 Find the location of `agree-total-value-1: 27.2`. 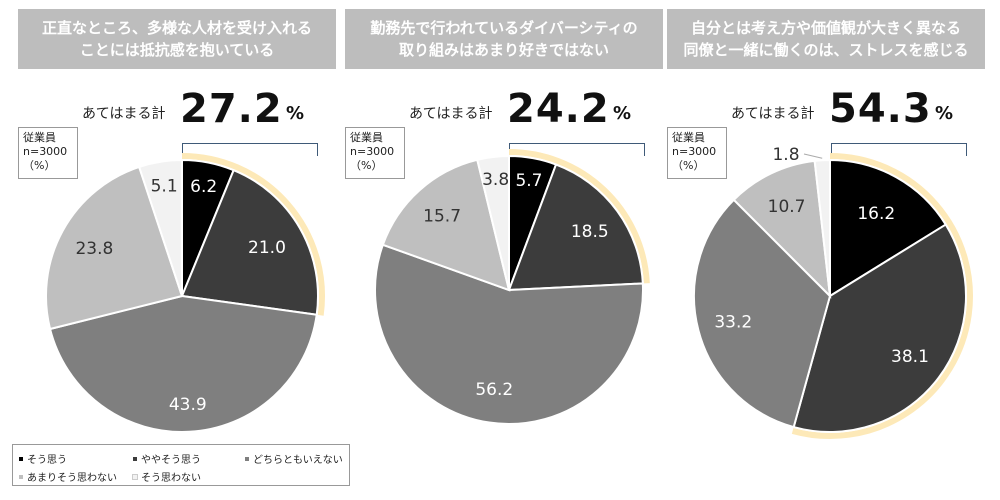

agree-total-value-1: 27.2 is located at coordinates (231, 109).